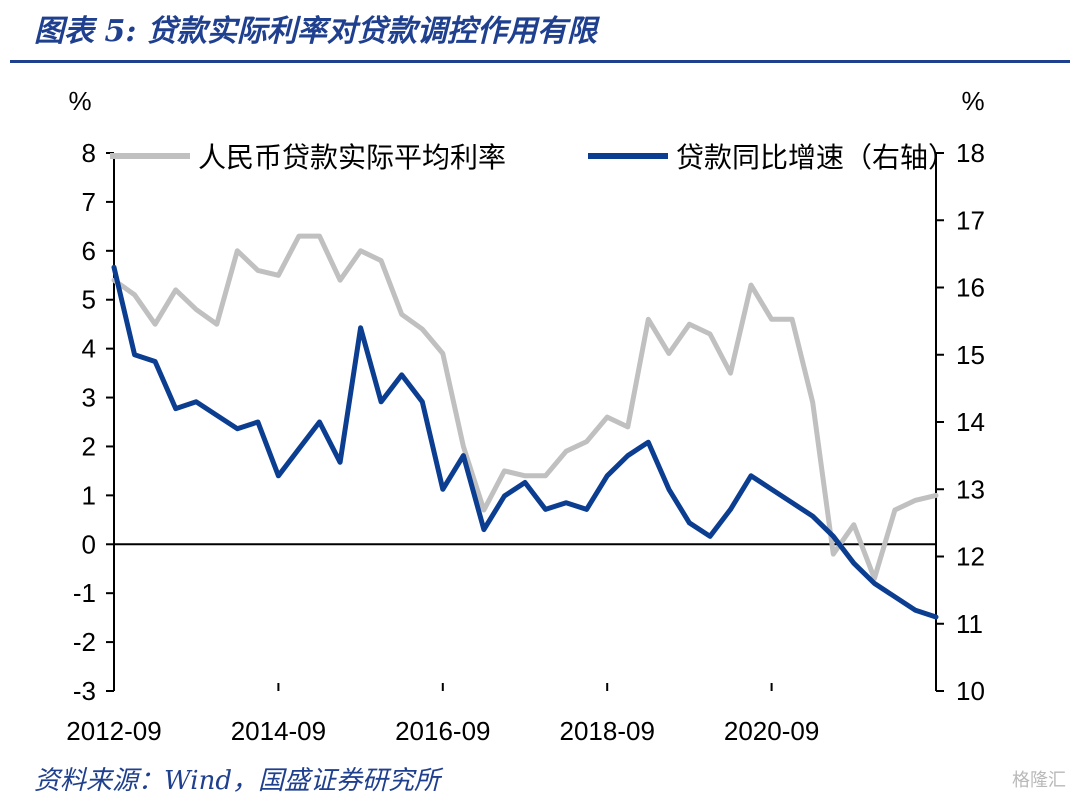  I want to click on right-tick-label: 14, so click(970, 422).